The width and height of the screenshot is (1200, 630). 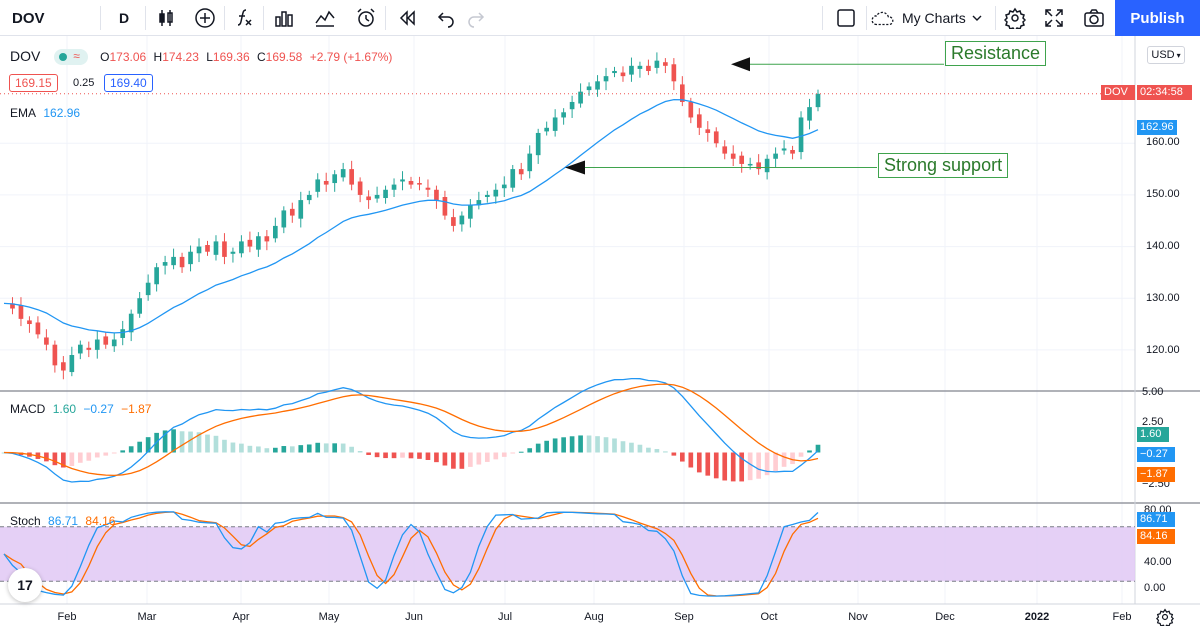 I want to click on bar-compare-icon, so click(x=284, y=18).